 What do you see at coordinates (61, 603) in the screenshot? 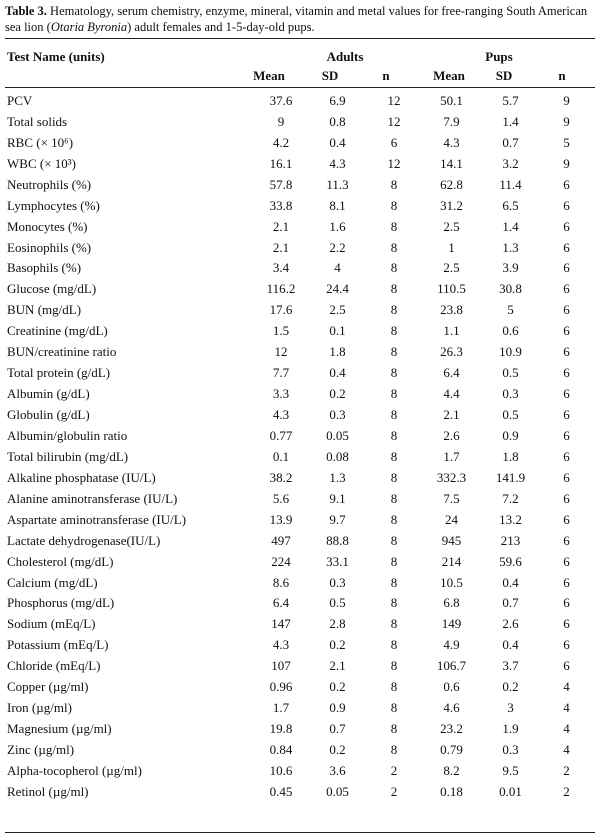
I see `test-name-cell: Phosphorus (mg/dL)` at bounding box center [61, 603].